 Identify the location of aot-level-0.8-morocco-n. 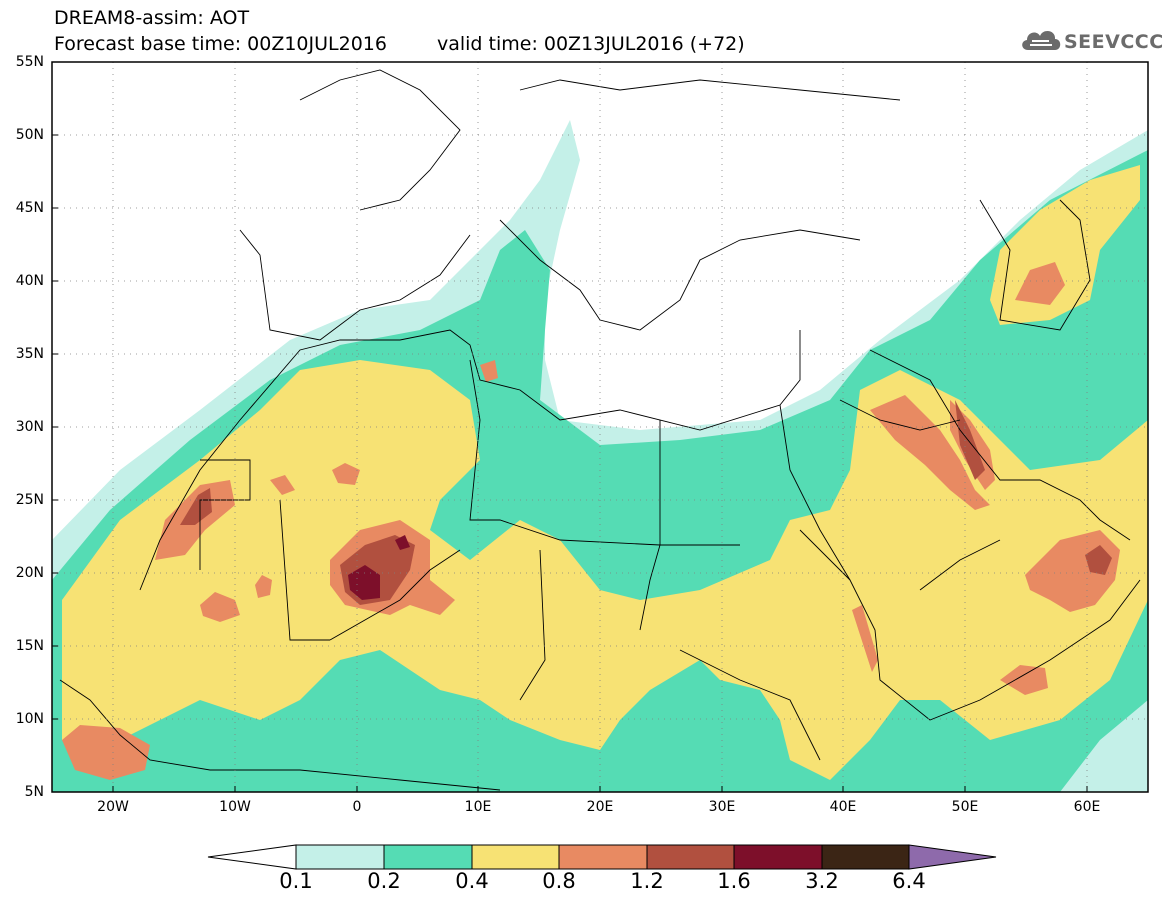
(489, 371).